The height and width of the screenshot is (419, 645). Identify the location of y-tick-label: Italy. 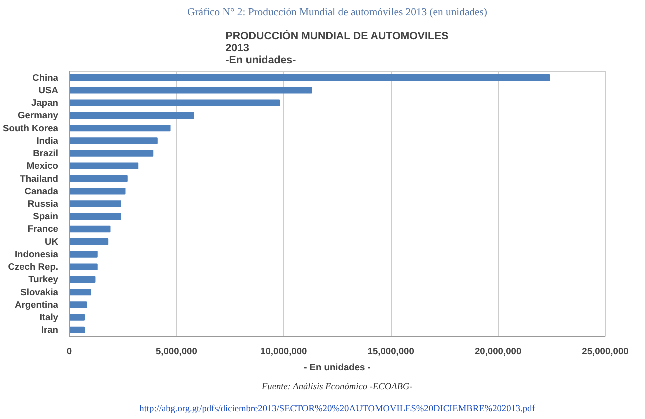
(50, 317).